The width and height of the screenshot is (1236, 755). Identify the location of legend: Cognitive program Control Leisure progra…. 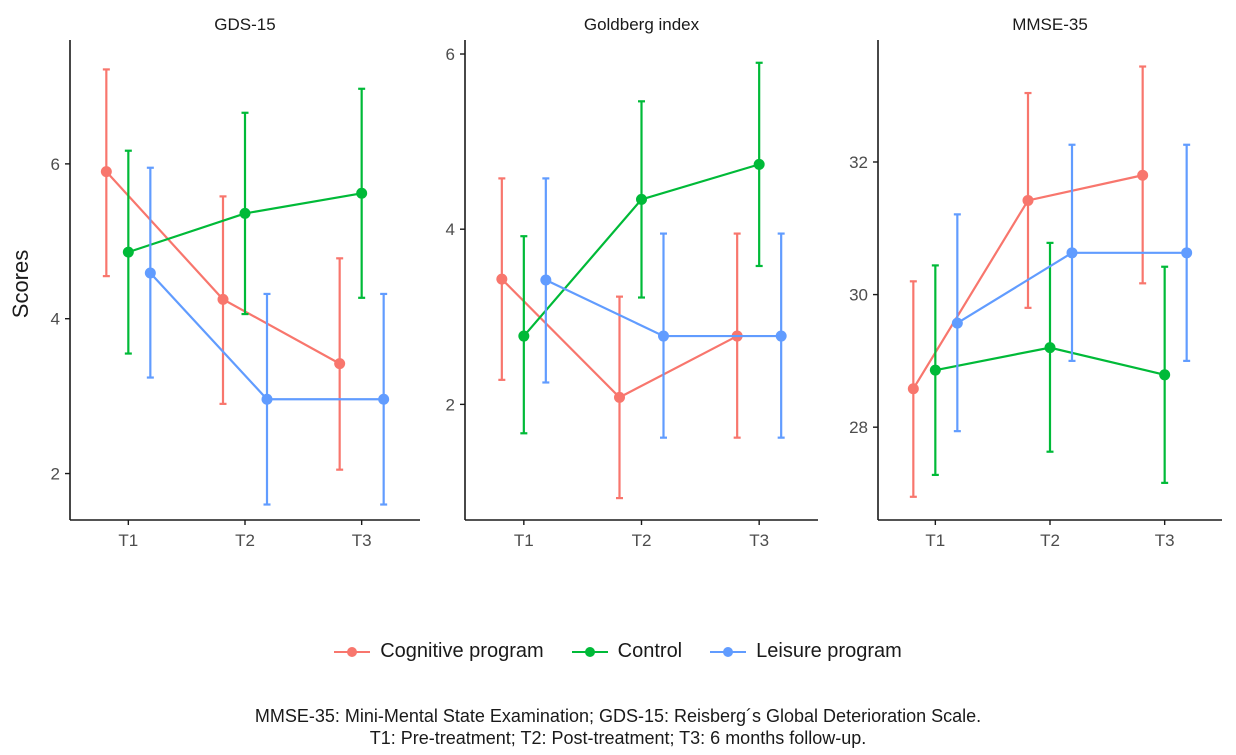
(618, 651).